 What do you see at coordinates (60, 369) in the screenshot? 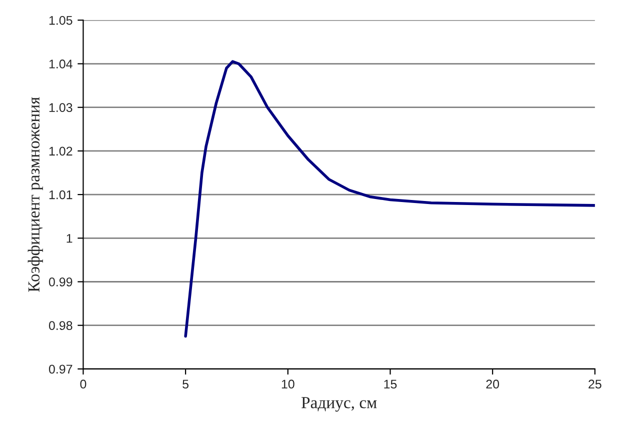
I see `y-tick-label: 0.97` at bounding box center [60, 369].